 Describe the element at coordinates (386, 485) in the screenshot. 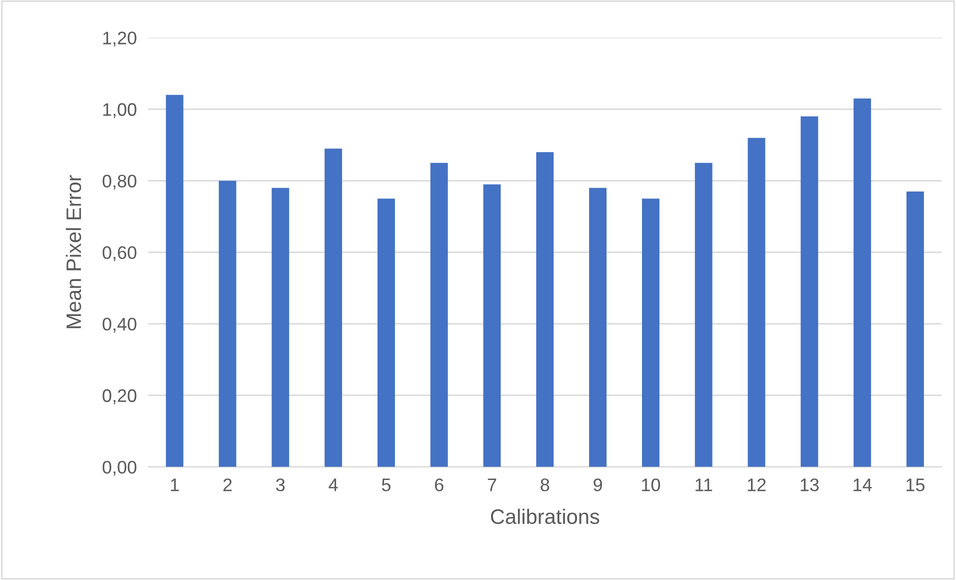

I see `x-tick-label: 5` at that location.